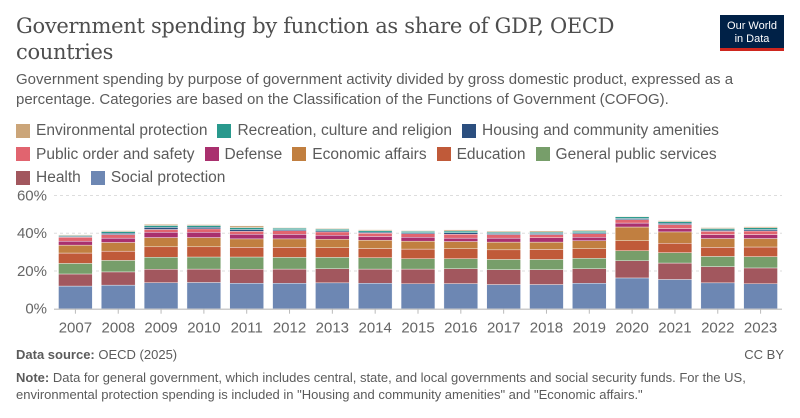 The image size is (800, 418). I want to click on bar-stack-2023, so click(760, 267).